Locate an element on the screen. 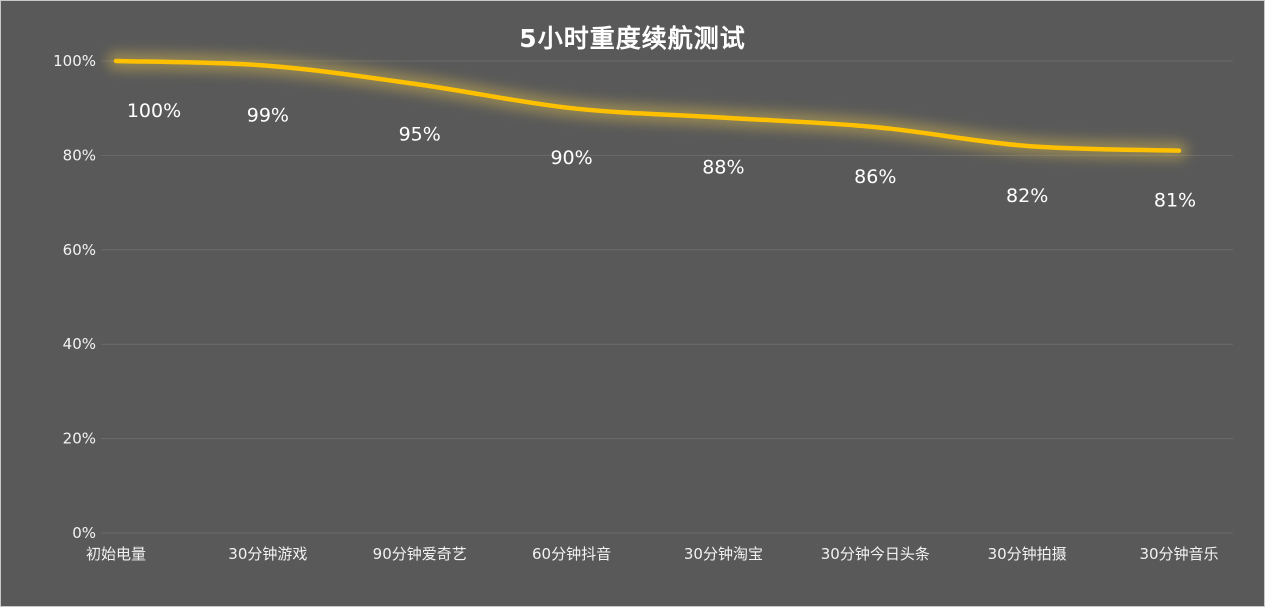 The height and width of the screenshot is (607, 1265). x-axis-category-label: 30分钟音乐 is located at coordinates (1178, 554).